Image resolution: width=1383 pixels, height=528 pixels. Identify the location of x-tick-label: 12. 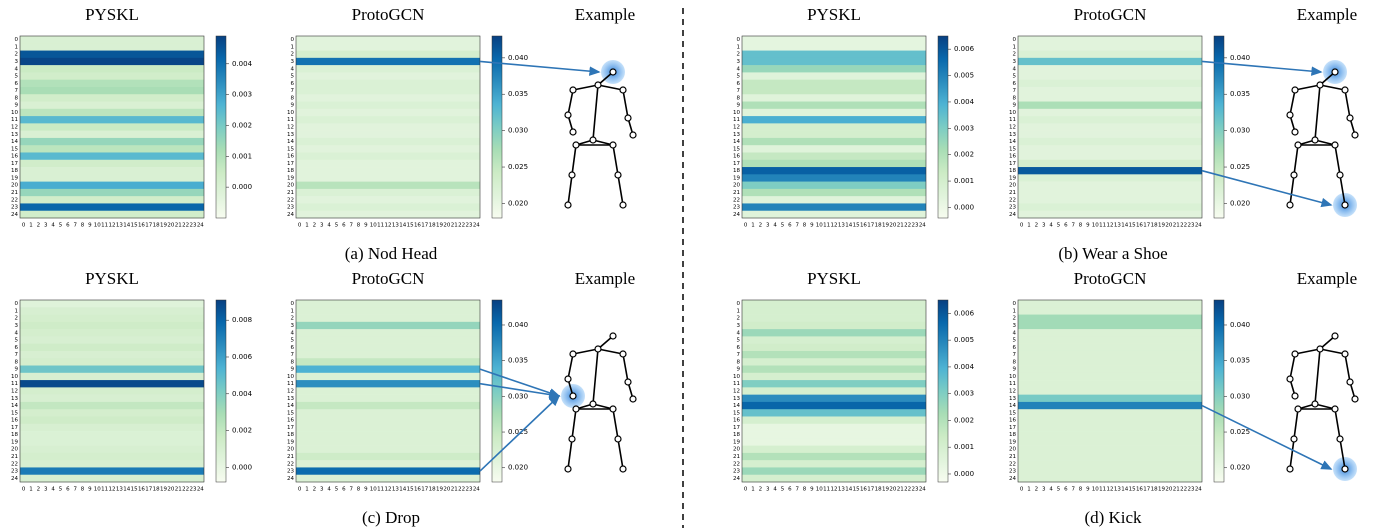
(1110, 490).